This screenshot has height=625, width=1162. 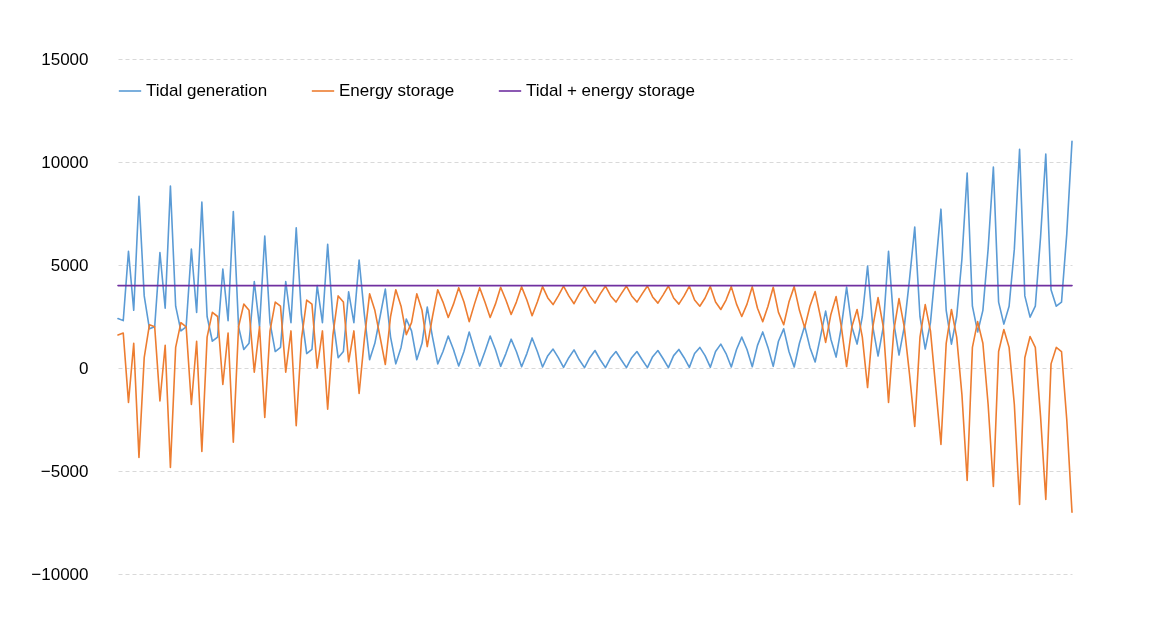 What do you see at coordinates (60, 574) in the screenshot?
I see `y-tick-label: −10000` at bounding box center [60, 574].